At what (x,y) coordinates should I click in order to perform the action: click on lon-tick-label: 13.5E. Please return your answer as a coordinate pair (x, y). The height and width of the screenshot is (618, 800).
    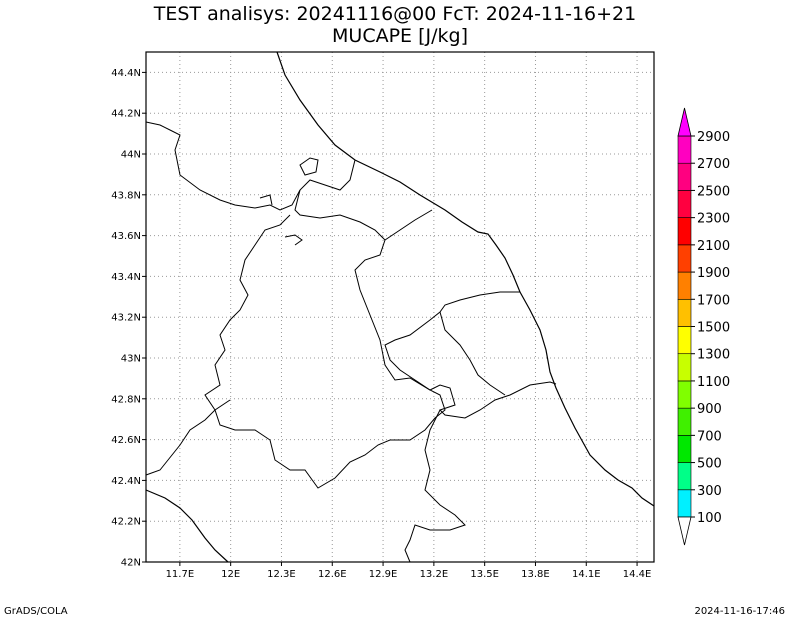
    Looking at the image, I should click on (484, 574).